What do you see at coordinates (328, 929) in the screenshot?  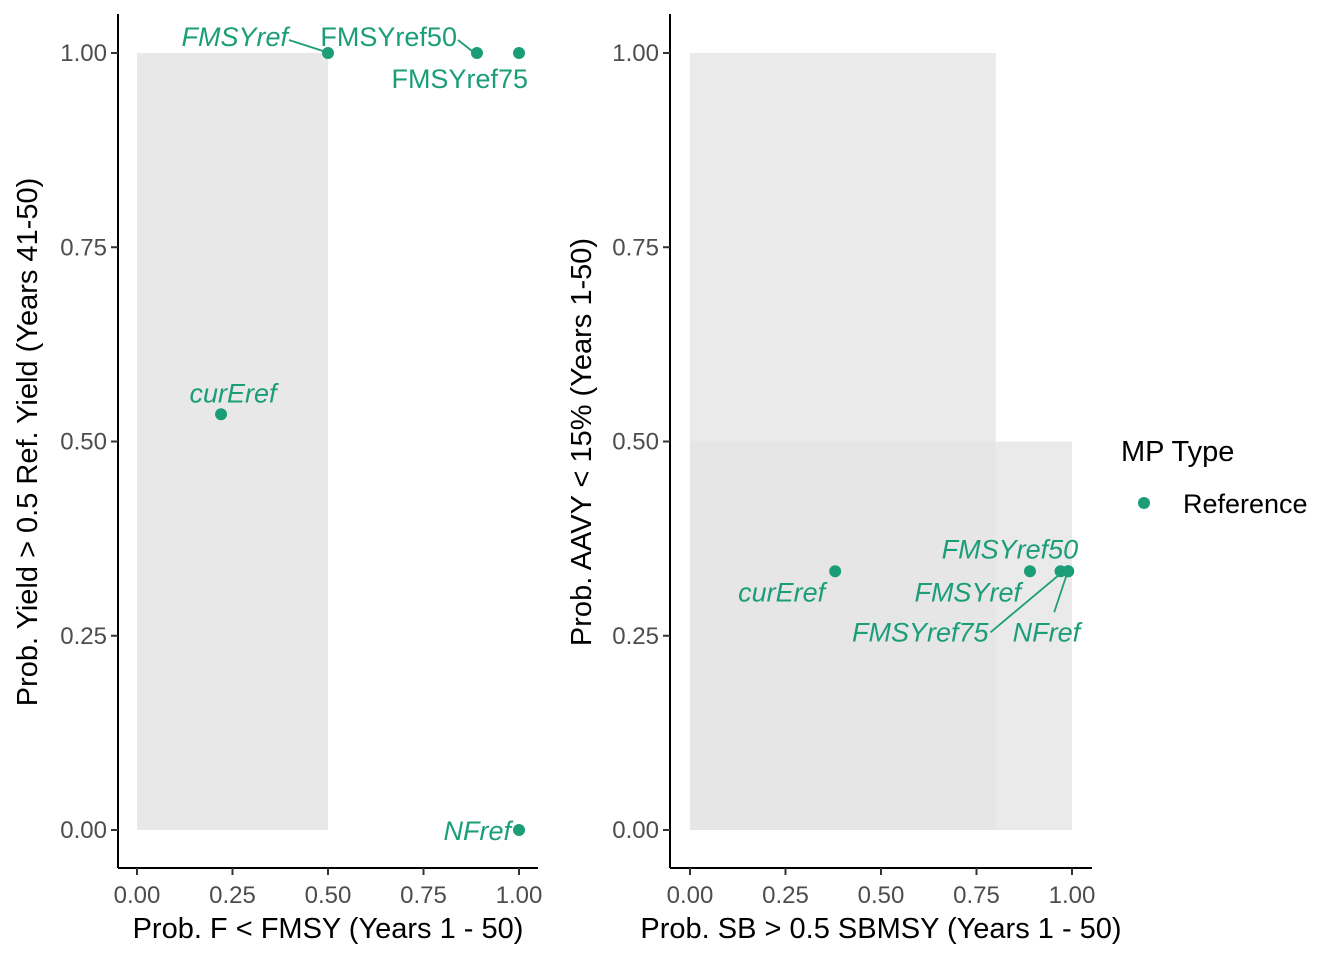 I see `x-axis-title: Prob. F < FMSY (Years 1 - 50)` at bounding box center [328, 929].